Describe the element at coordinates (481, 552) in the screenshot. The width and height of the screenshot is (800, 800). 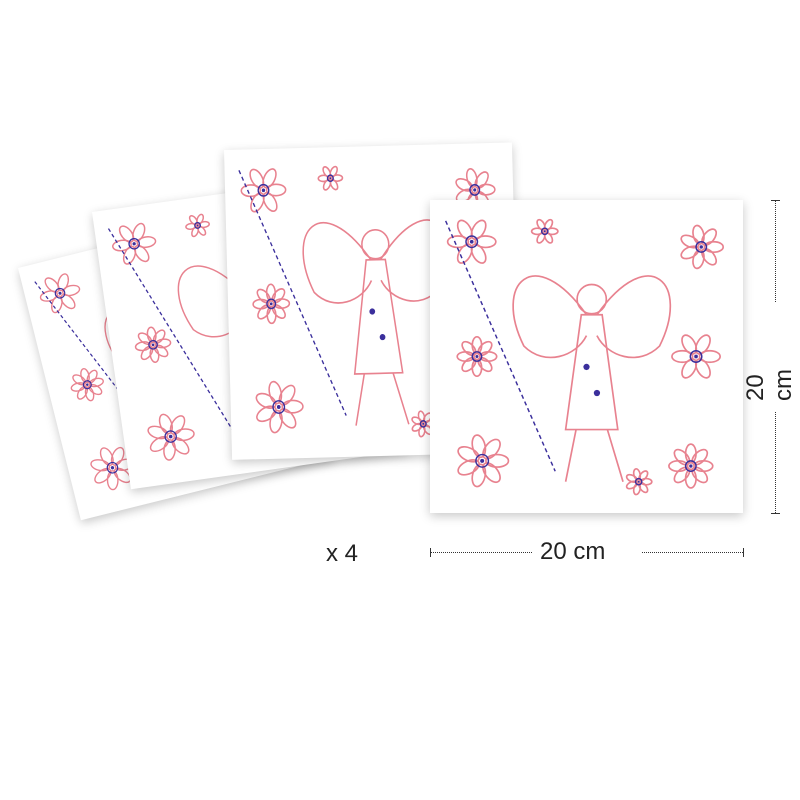
I see `width-line-left` at that location.